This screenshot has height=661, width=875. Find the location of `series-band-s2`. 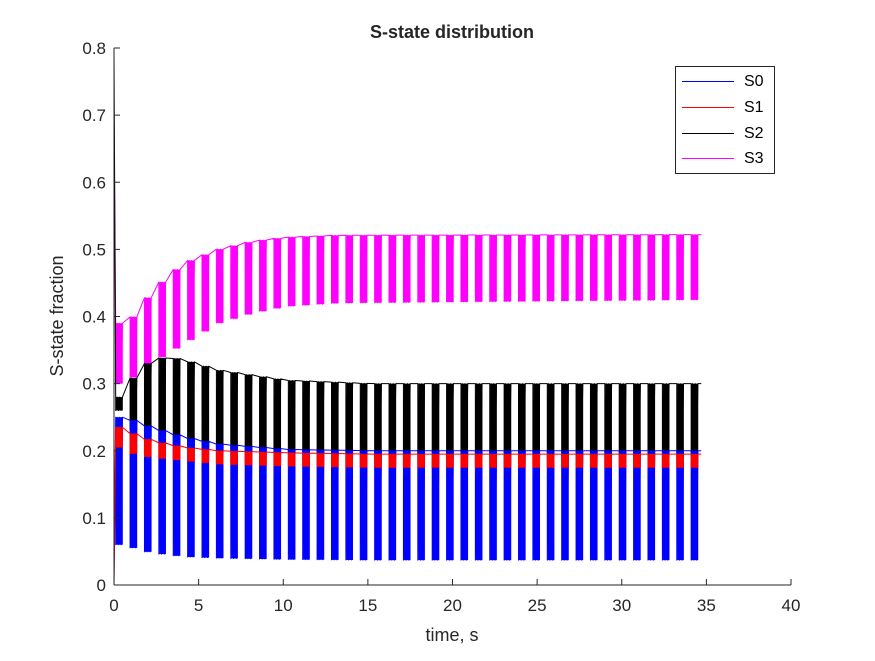

series-band-s2 is located at coordinates (407, 405).